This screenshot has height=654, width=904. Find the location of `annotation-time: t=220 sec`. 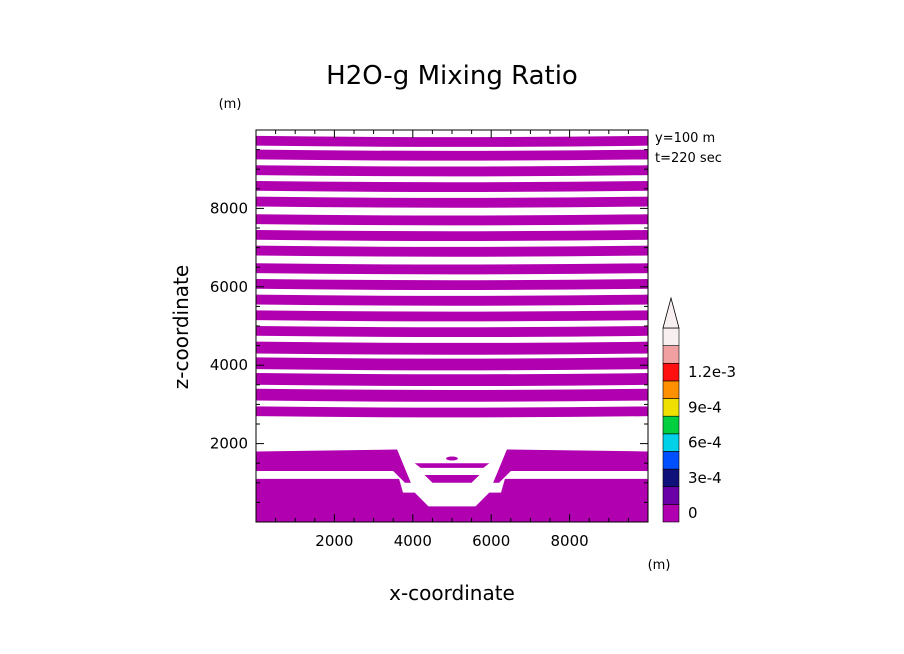

annotation-time: t=220 sec is located at coordinates (688, 158).